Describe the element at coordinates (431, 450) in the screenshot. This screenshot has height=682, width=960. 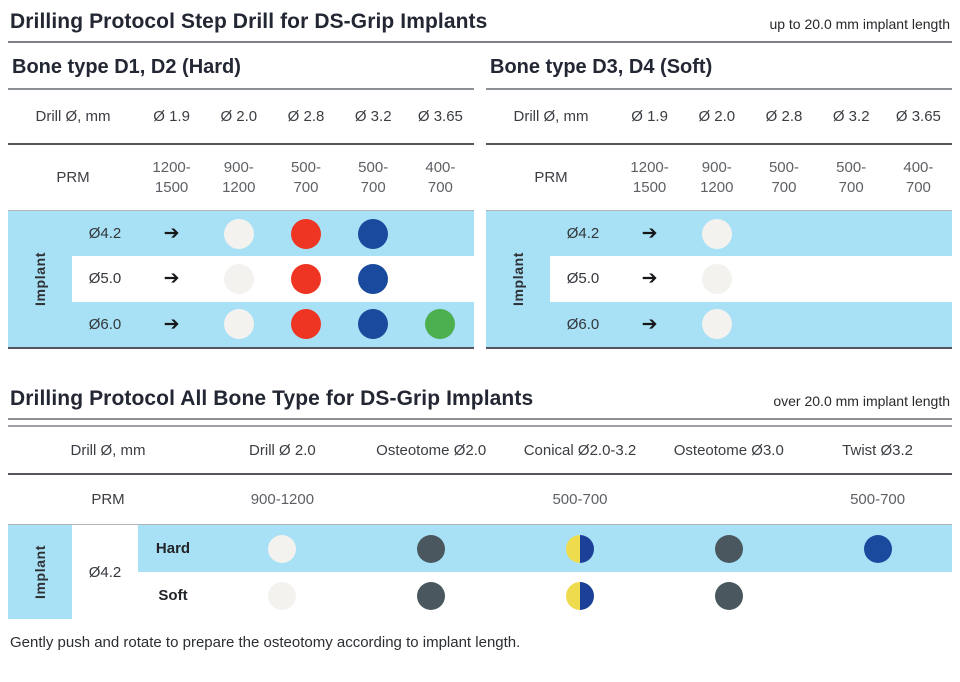
I see `column-header: Osteotome Ø2.0` at that location.